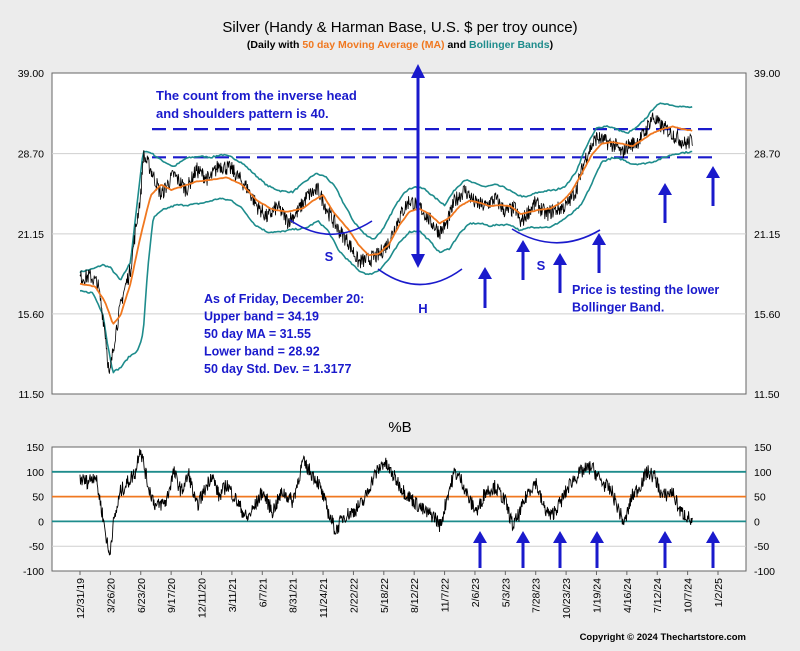  I want to click on x-tick-label: 3/11/21, so click(233, 595).